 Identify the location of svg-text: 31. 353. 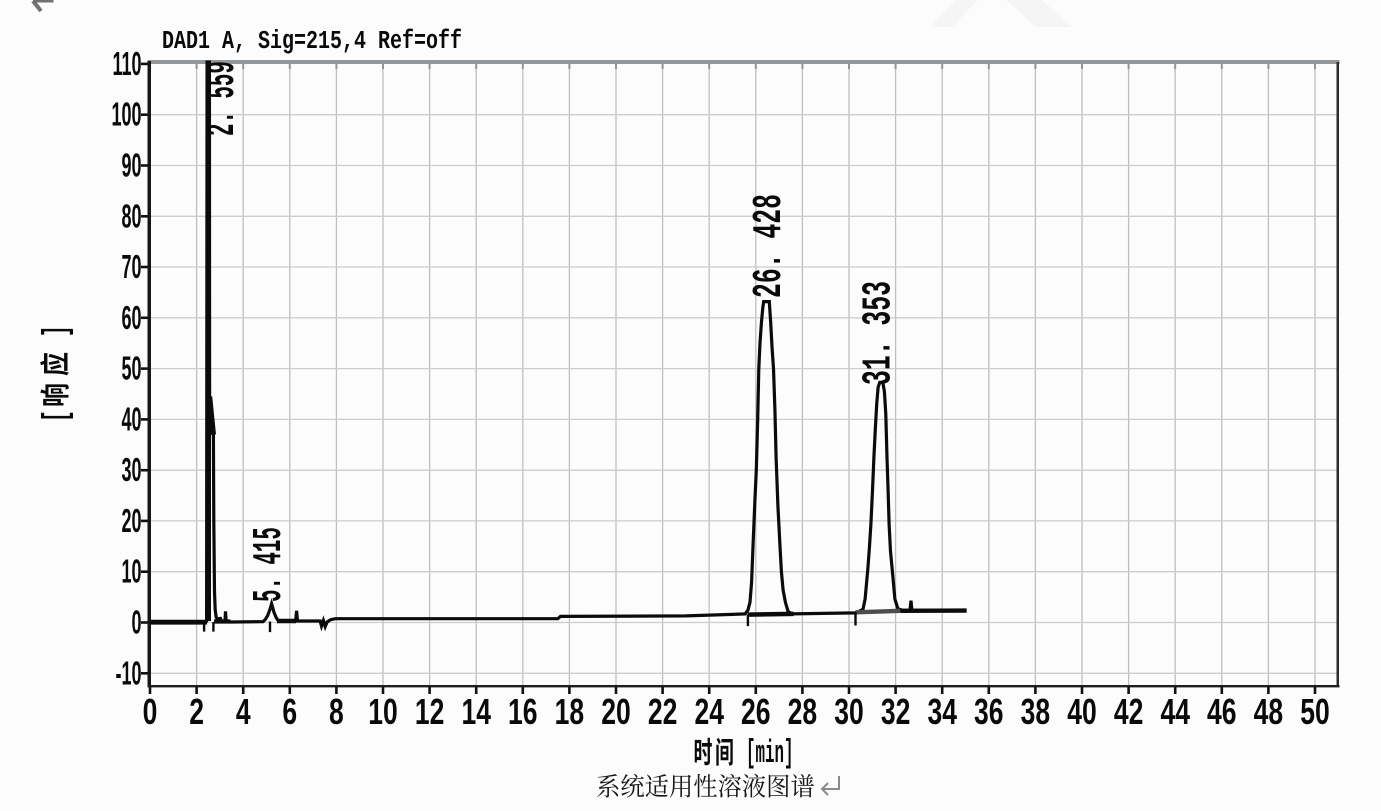
(880, 333).